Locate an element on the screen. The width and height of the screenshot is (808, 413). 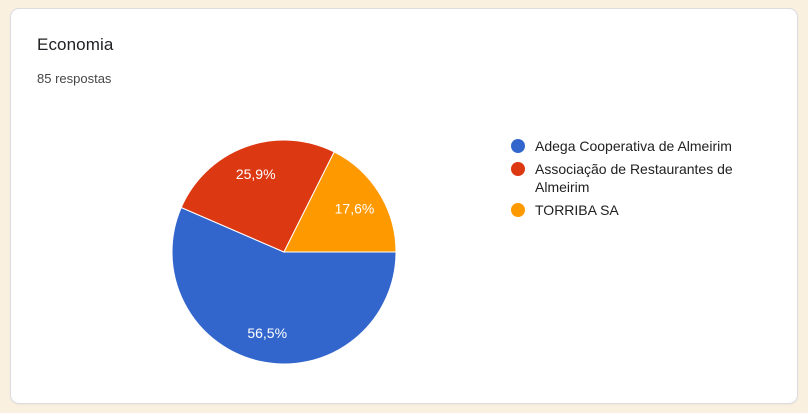
legend-item-3: TORRIBA SA is located at coordinates (639, 210).